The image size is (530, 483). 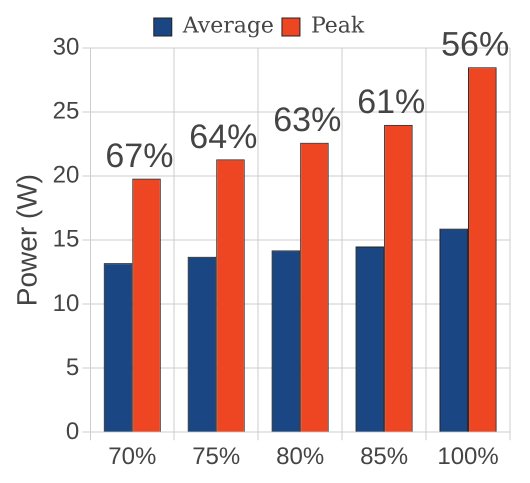 I want to click on annotation: 67%, so click(x=139, y=156).